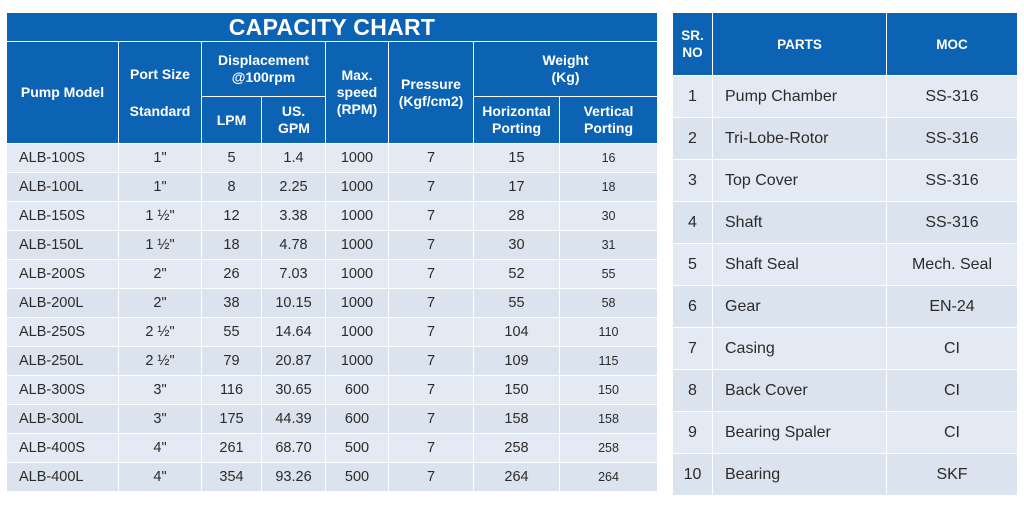 Image resolution: width=1024 pixels, height=510 pixels. What do you see at coordinates (799, 96) in the screenshot?
I see `cell-part: Pump Chamber` at bounding box center [799, 96].